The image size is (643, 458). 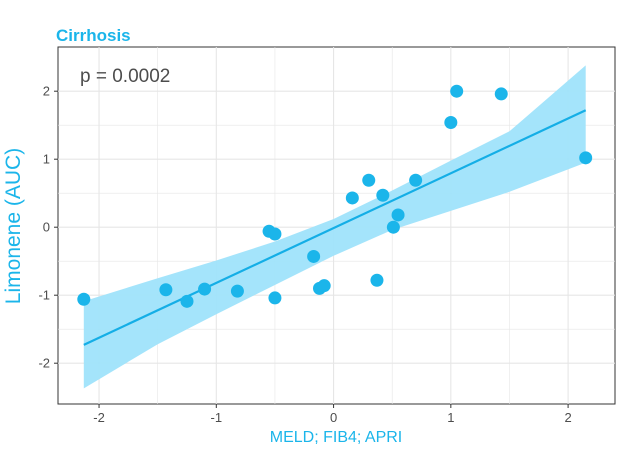 I want to click on y-axis-ticks: -2 -1 0 1 2, so click(x=48, y=227).